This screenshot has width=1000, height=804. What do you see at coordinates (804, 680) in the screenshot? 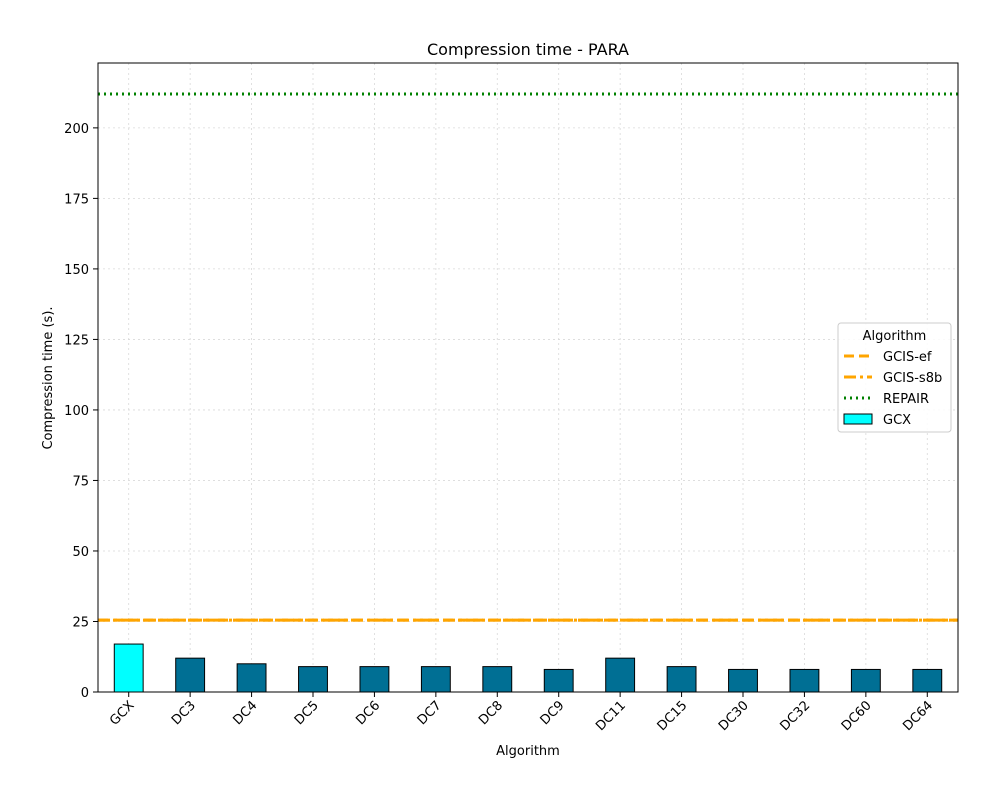
I see `bar-dc32` at bounding box center [804, 680].